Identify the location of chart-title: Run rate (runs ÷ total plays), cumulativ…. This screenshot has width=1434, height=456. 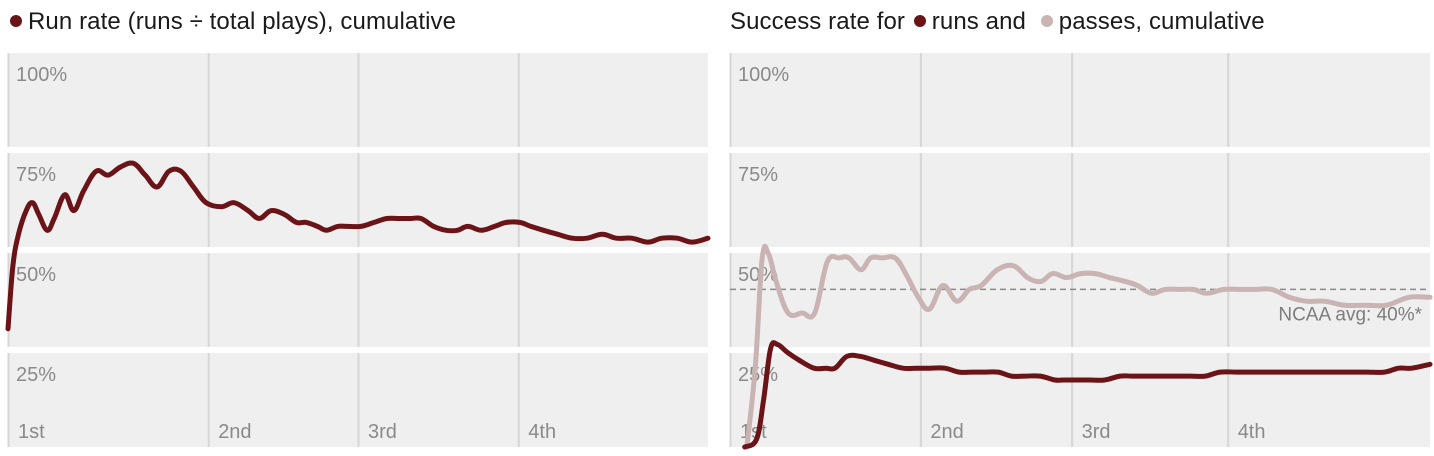
(232, 22).